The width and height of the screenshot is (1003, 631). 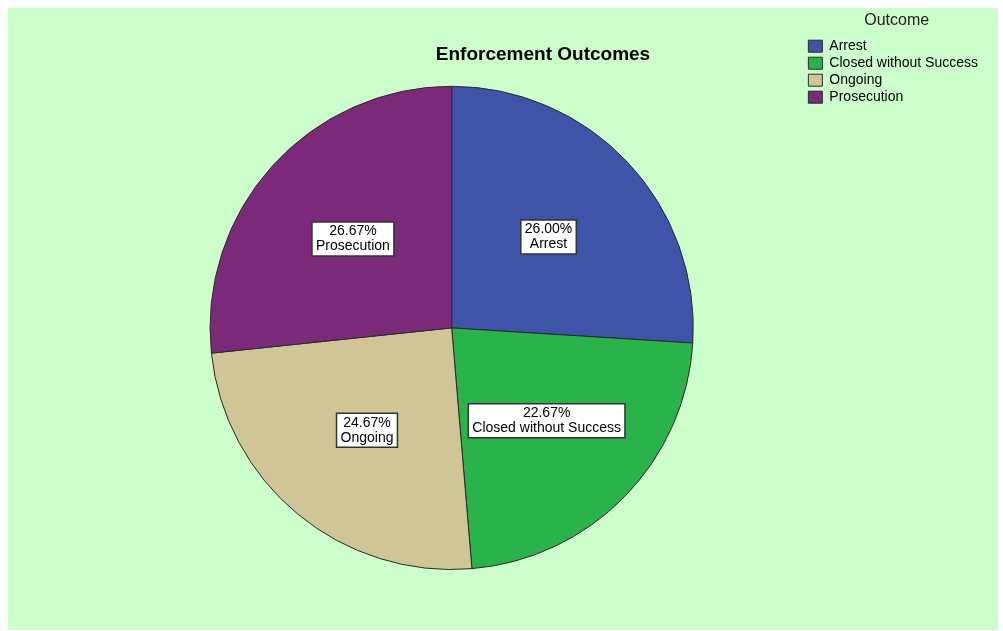 I want to click on chart-title: Enforcement Outcomes, so click(x=543, y=53).